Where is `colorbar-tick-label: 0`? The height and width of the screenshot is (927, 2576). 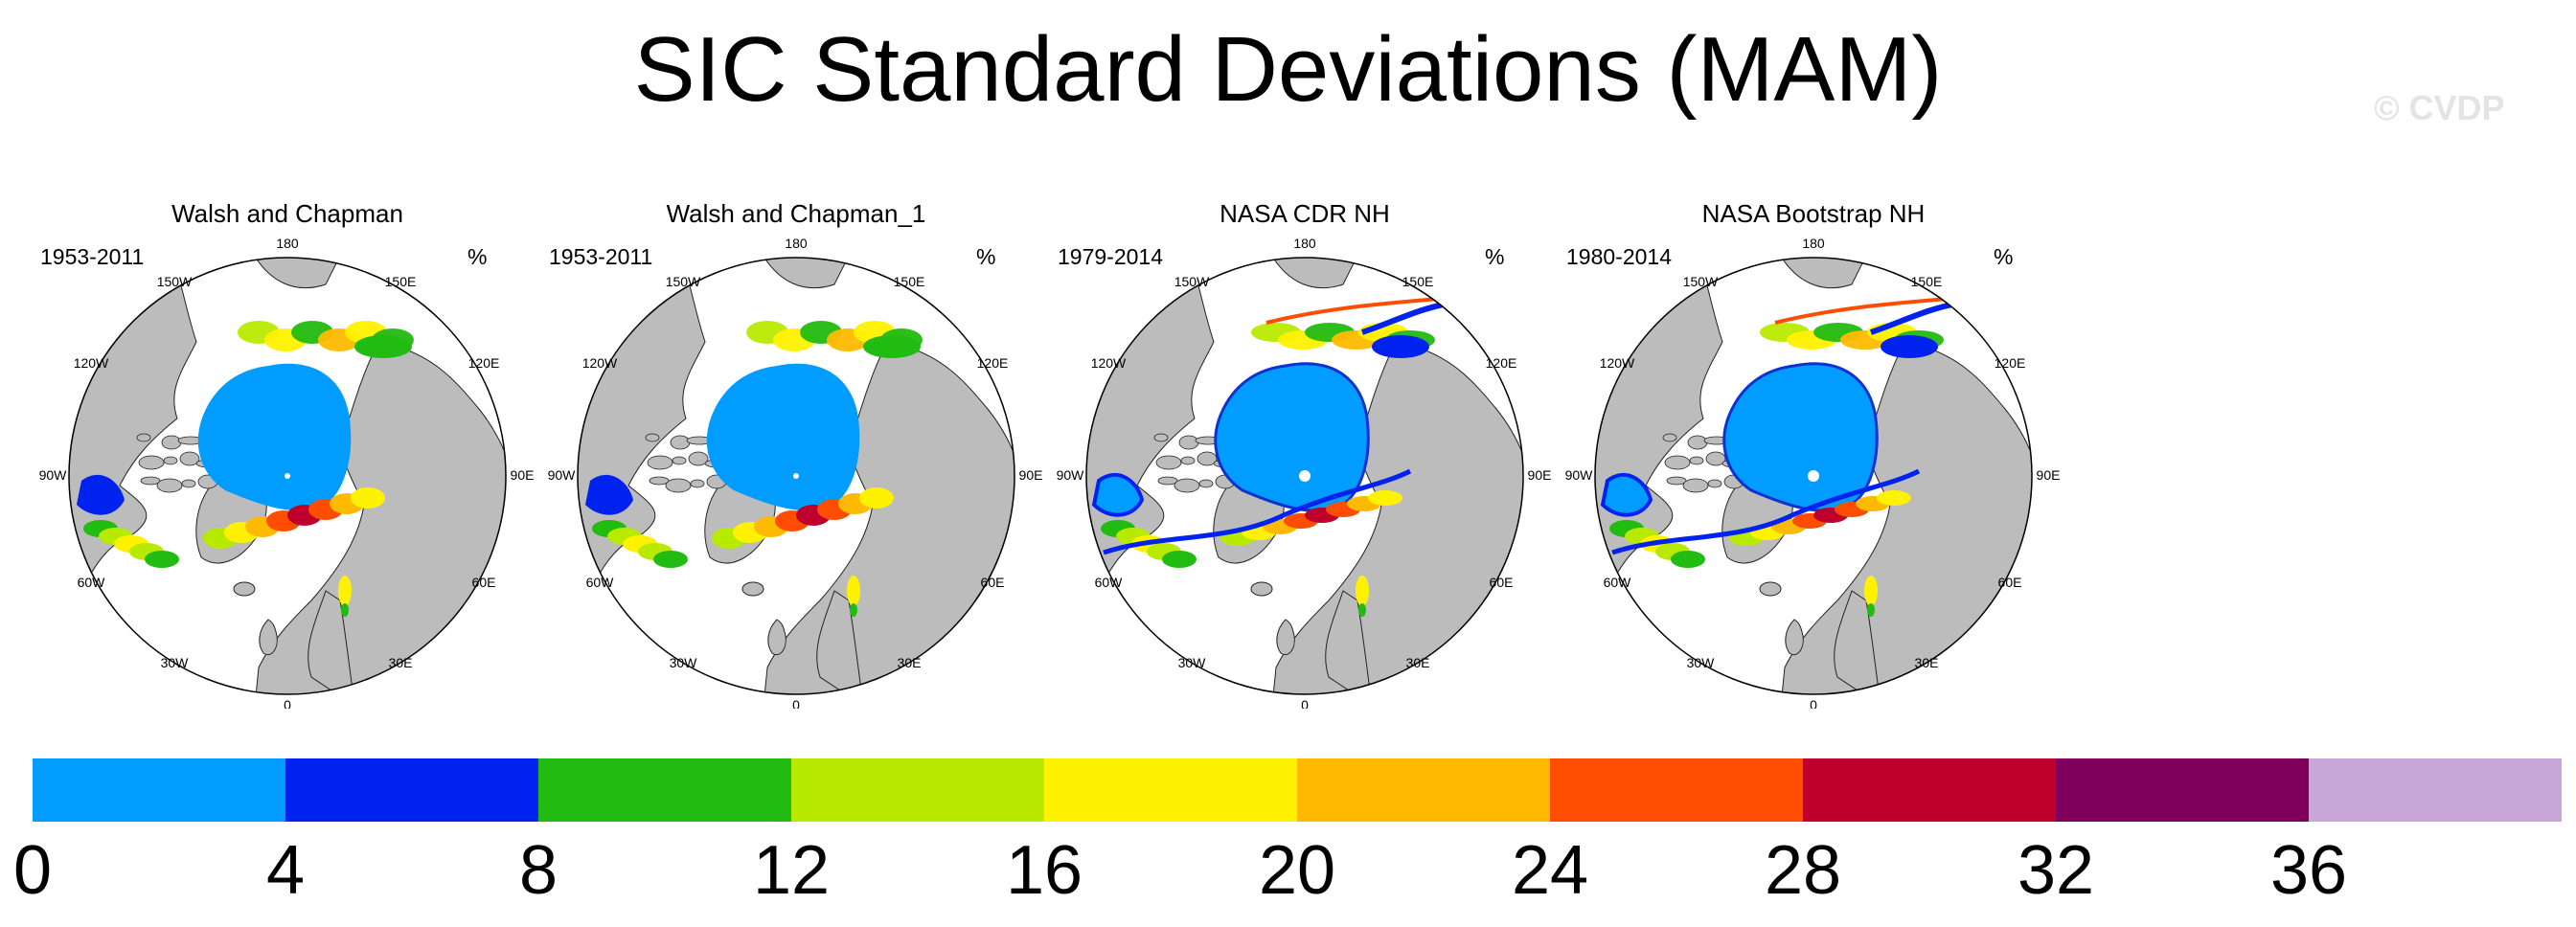 colorbar-tick-label: 0 is located at coordinates (32, 871).